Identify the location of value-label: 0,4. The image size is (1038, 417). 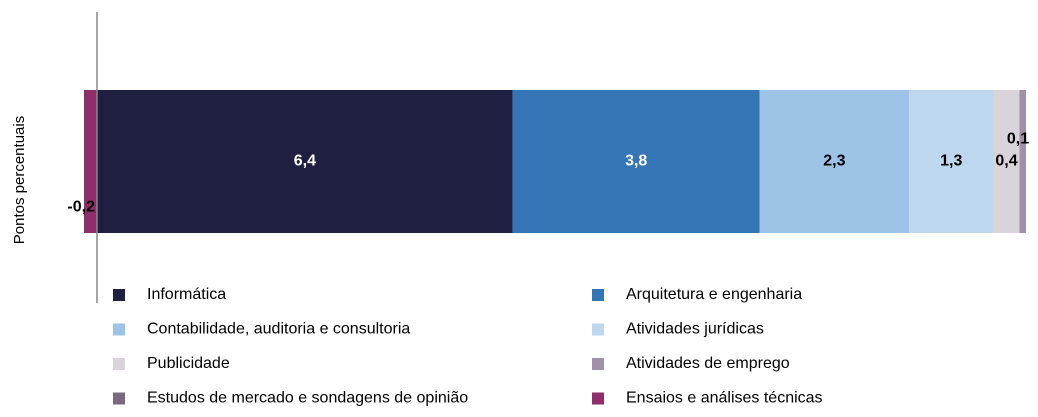
(1006, 161).